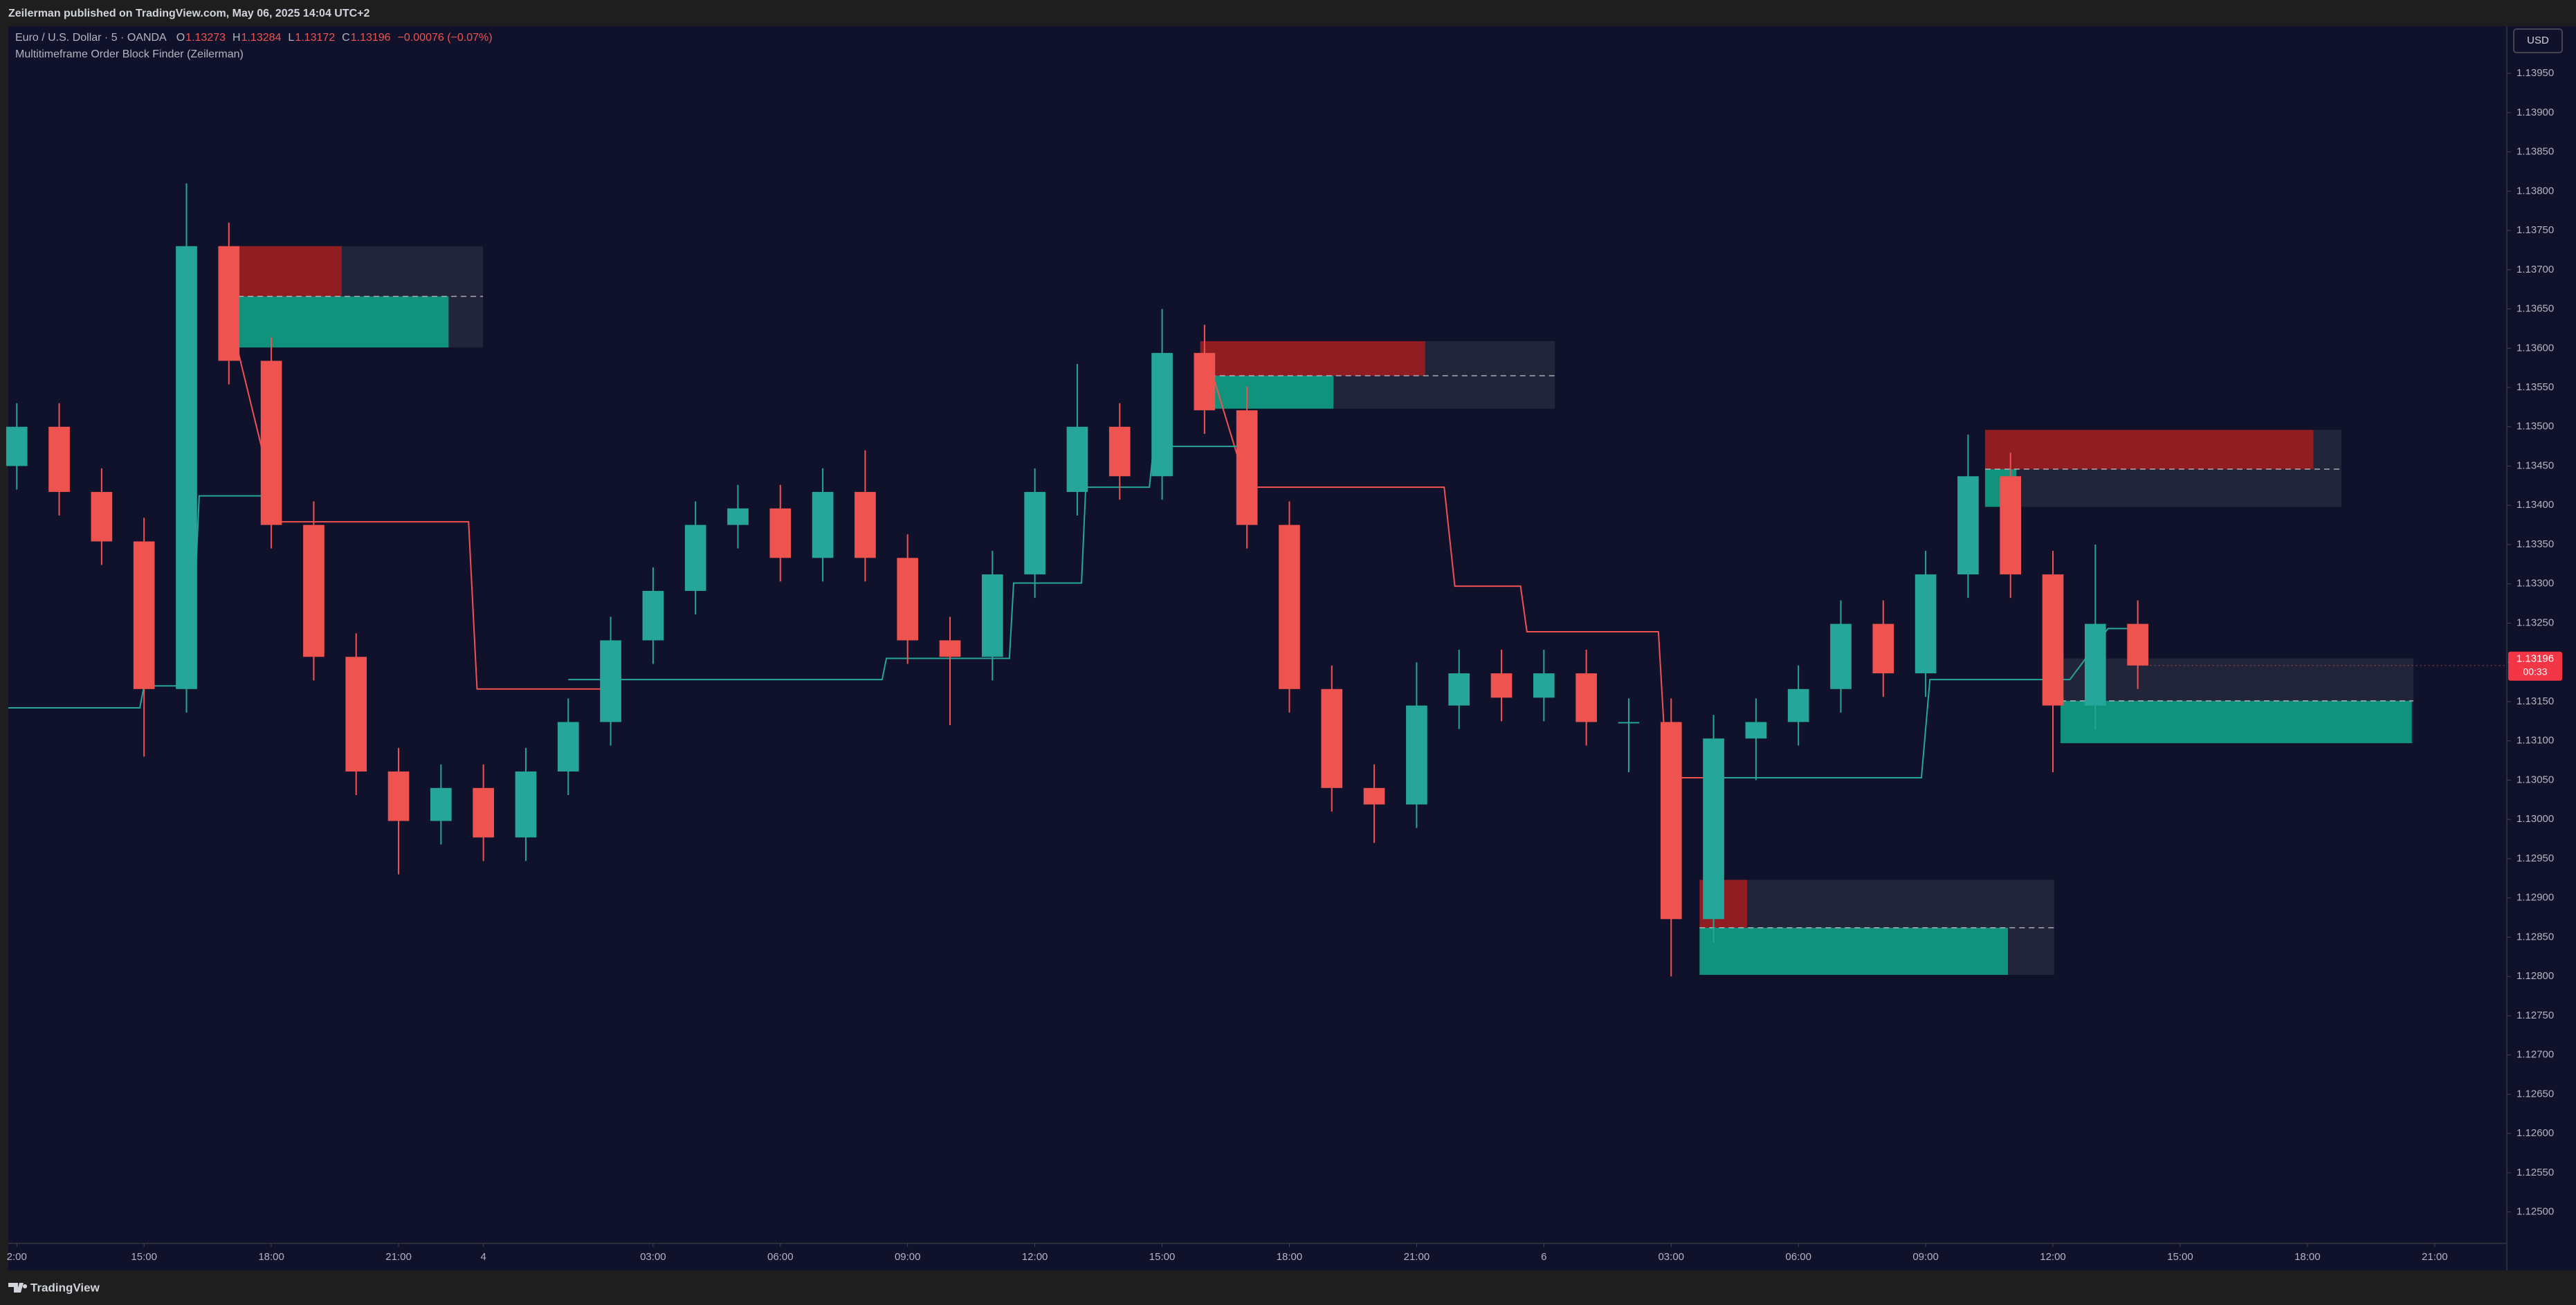 This screenshot has height=1305, width=2576. Describe the element at coordinates (91, 38) in the screenshot. I see `legend-symbol: Euro / U.S. Dollar · 5 · OANDA` at that location.